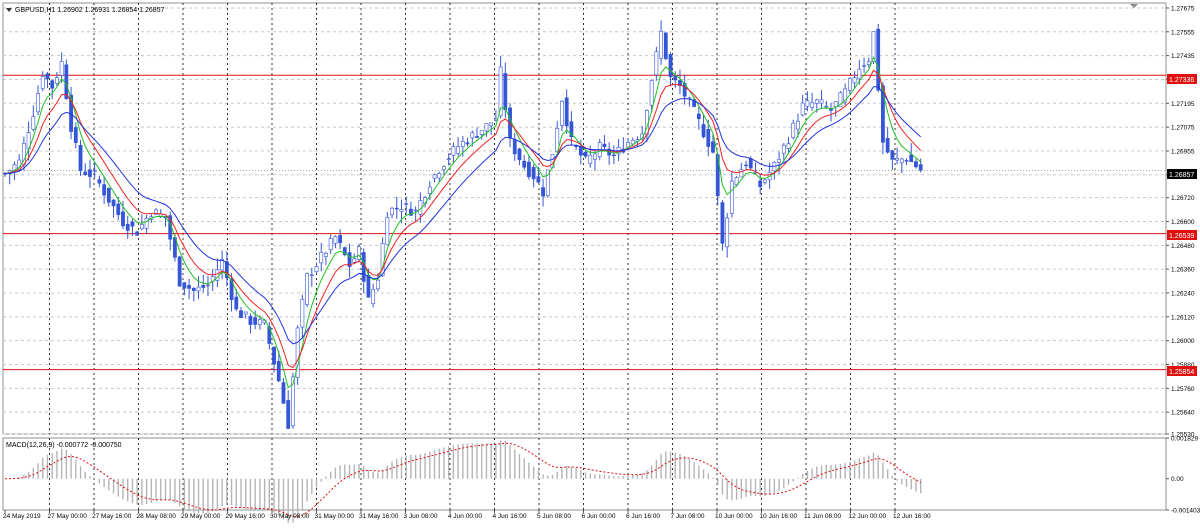 The image size is (1200, 528). I want to click on level-label-3: 1.25854, so click(1182, 371).